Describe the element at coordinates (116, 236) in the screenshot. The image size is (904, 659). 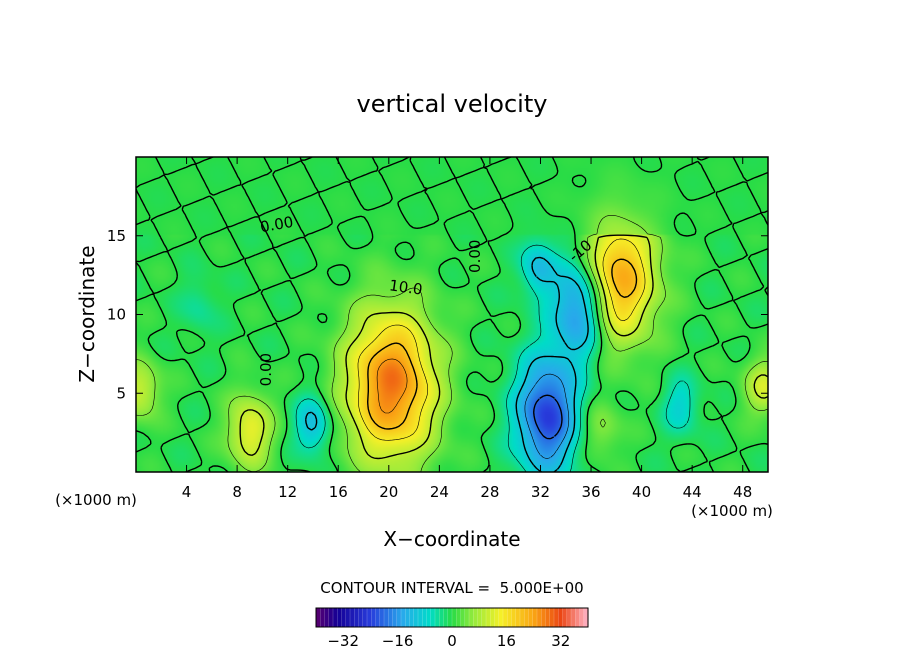
I see `y-tick-label: 15` at that location.